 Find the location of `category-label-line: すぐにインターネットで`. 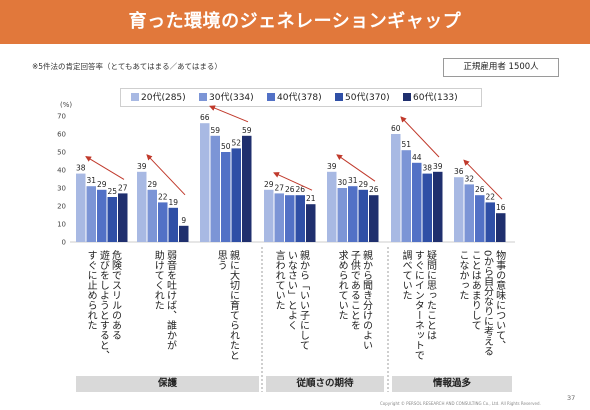

category-label-line: すぐにインターネットで is located at coordinates (418, 305).